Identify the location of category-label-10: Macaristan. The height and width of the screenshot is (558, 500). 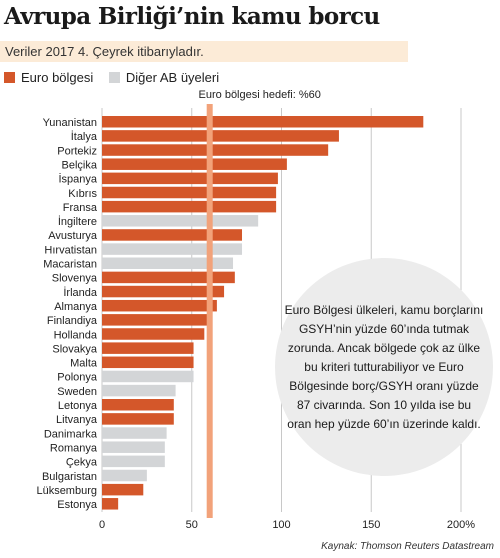
(70, 265).